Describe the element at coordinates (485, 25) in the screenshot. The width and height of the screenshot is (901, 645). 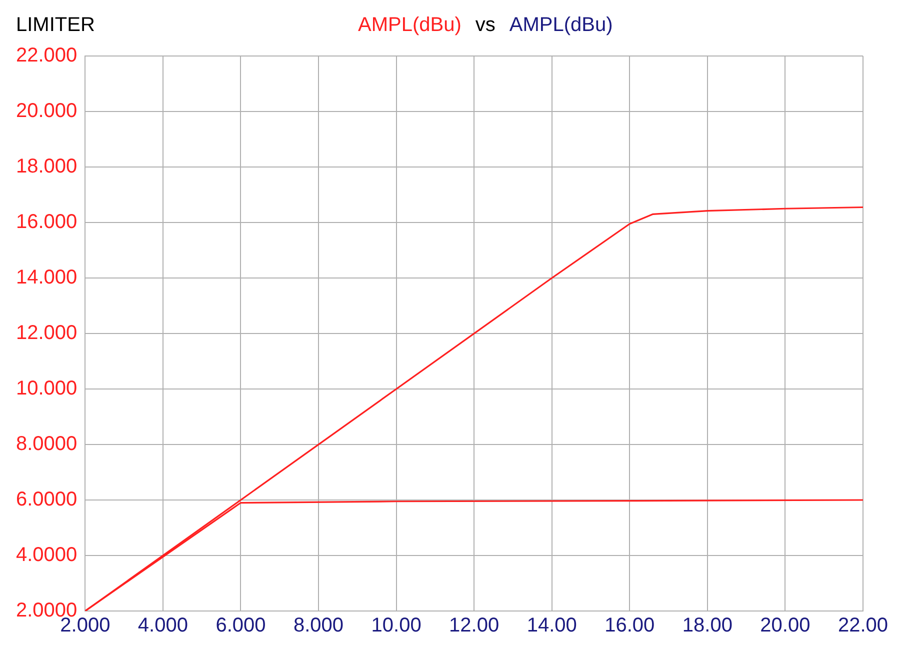
I see `text: vs` at that location.